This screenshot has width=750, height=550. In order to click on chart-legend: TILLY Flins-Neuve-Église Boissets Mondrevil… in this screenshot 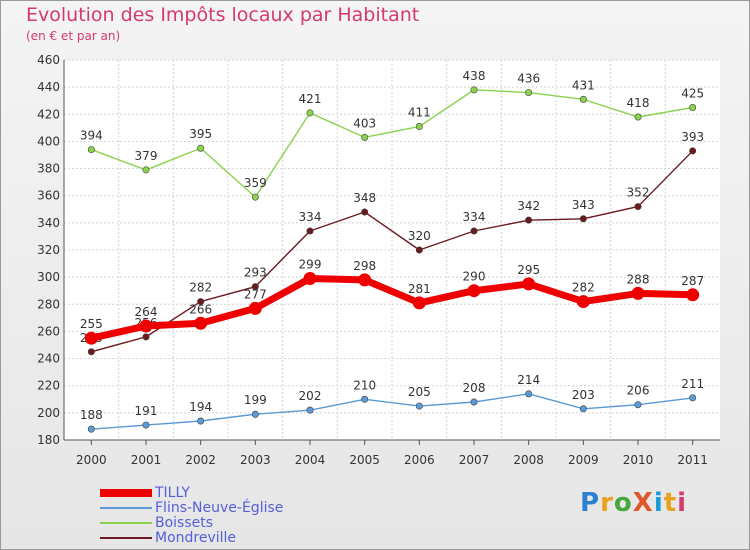, I will do `click(191, 515)`.